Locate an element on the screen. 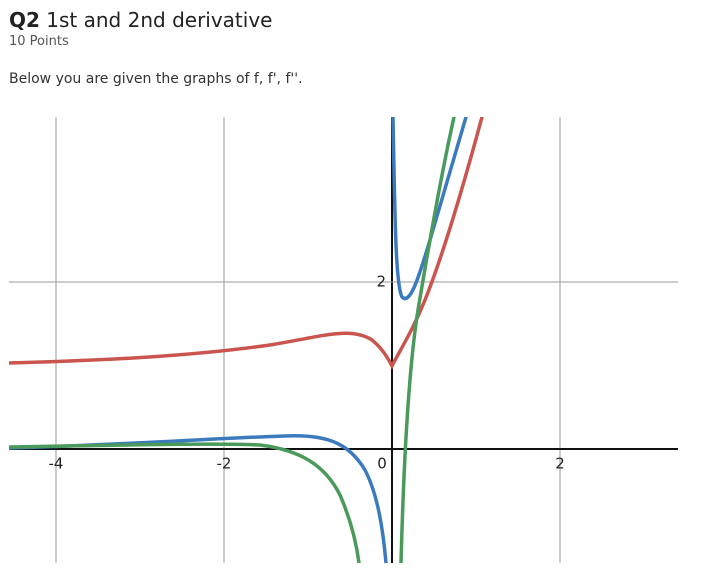 Image resolution: width=707 pixels, height=587 pixels. points: 10 Points is located at coordinates (39, 41).